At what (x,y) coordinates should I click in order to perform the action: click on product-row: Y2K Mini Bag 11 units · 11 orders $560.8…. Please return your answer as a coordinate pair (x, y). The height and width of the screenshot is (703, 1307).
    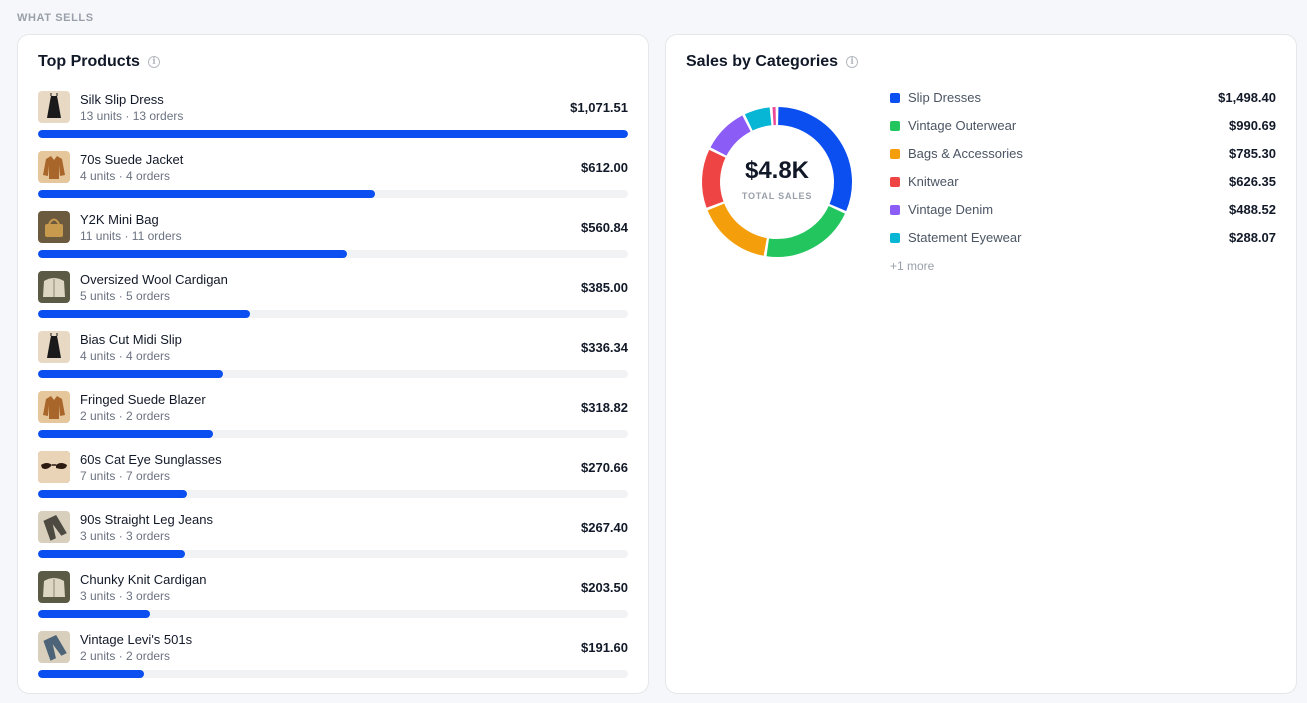
    Looking at the image, I should click on (333, 241).